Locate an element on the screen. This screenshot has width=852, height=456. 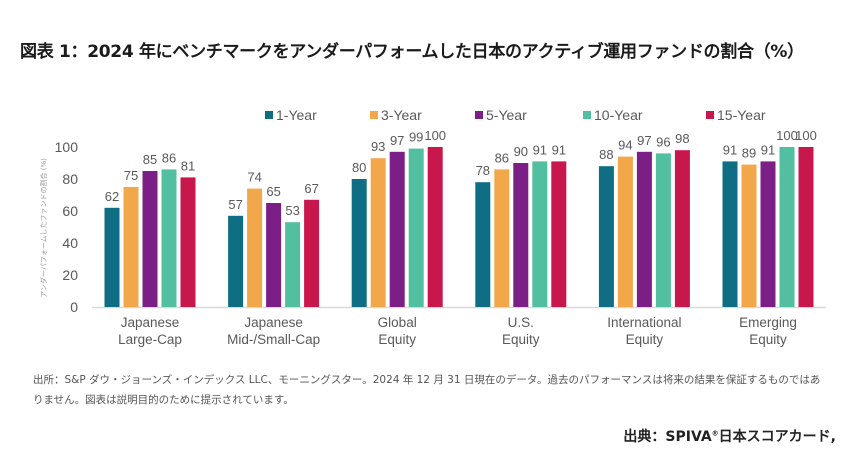
source-prefix: 出典：SPIVA is located at coordinates (667, 437).